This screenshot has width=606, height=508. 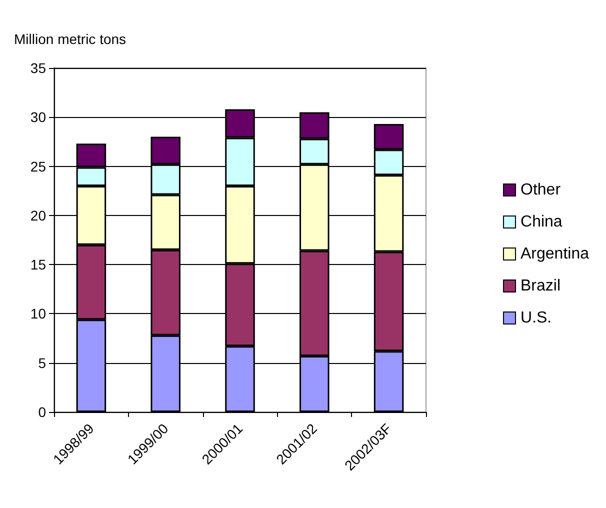 I want to click on legend-label: Argentina, so click(x=555, y=254).